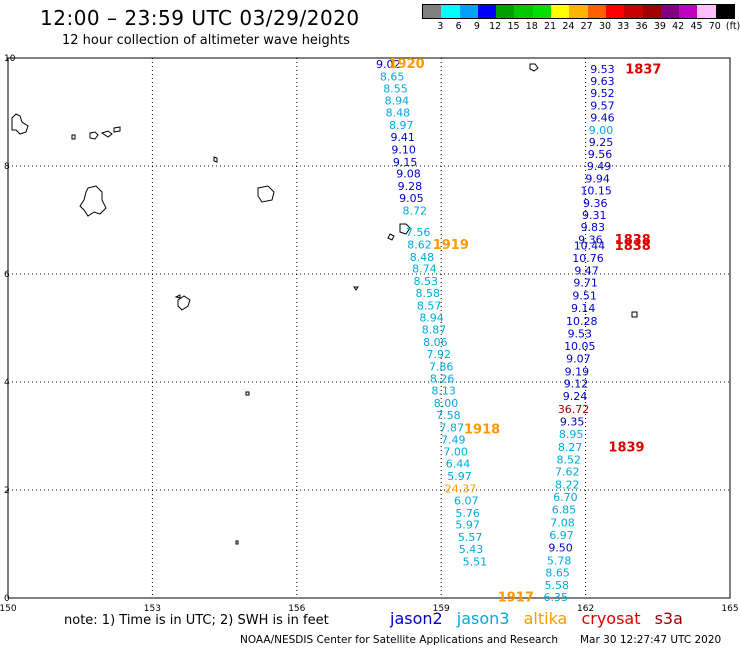  I want to click on wave-height-value: 10.76, so click(588, 258).